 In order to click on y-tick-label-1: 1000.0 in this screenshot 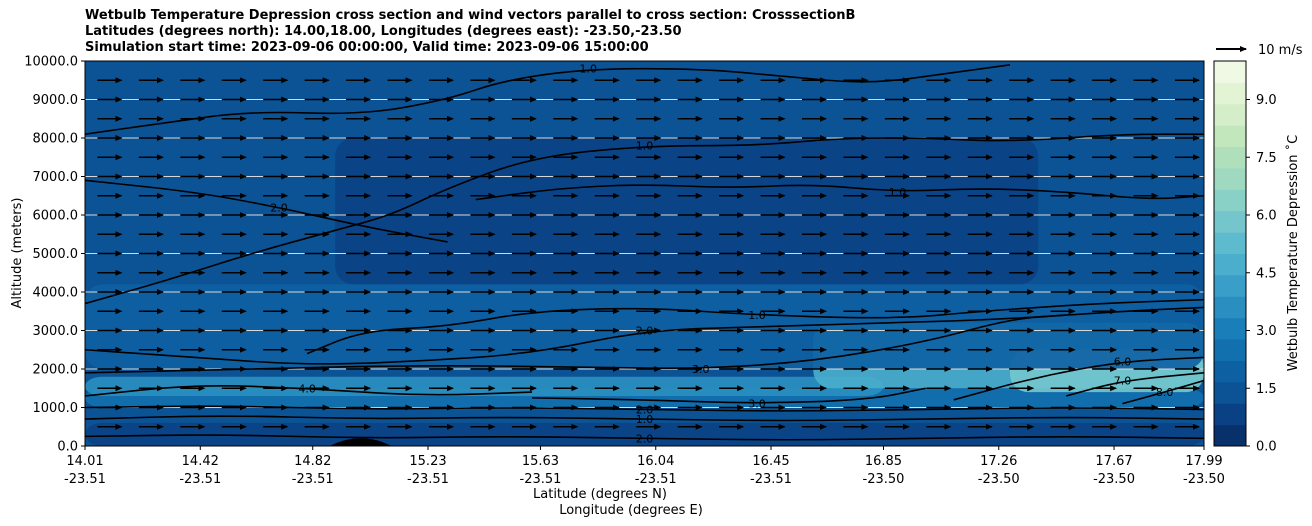, I will do `click(56, 408)`.